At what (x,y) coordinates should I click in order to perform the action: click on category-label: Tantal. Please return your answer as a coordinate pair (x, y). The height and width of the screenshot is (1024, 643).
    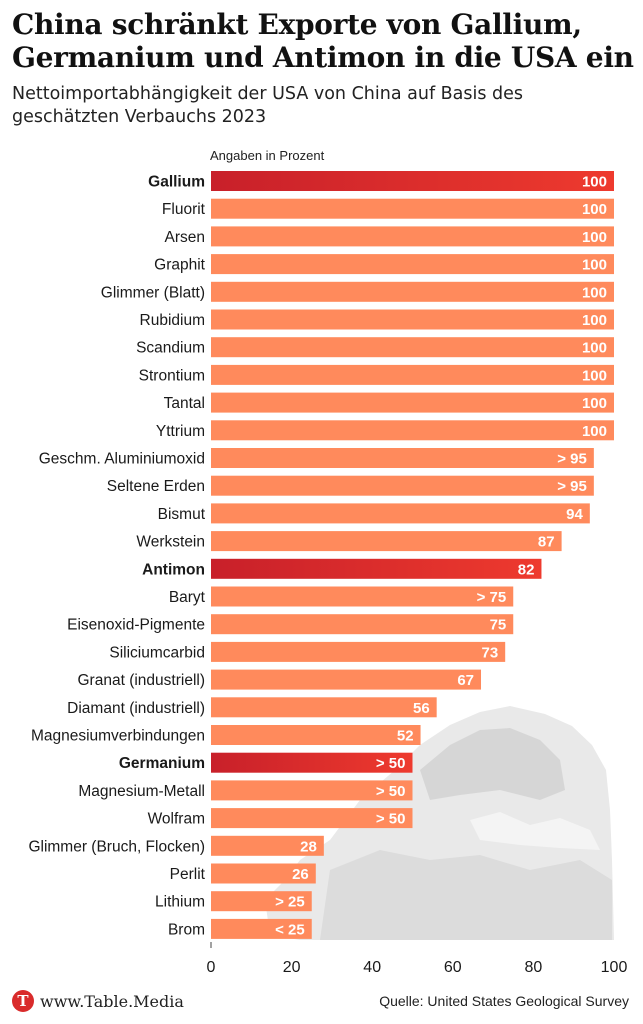
    Looking at the image, I should click on (184, 403).